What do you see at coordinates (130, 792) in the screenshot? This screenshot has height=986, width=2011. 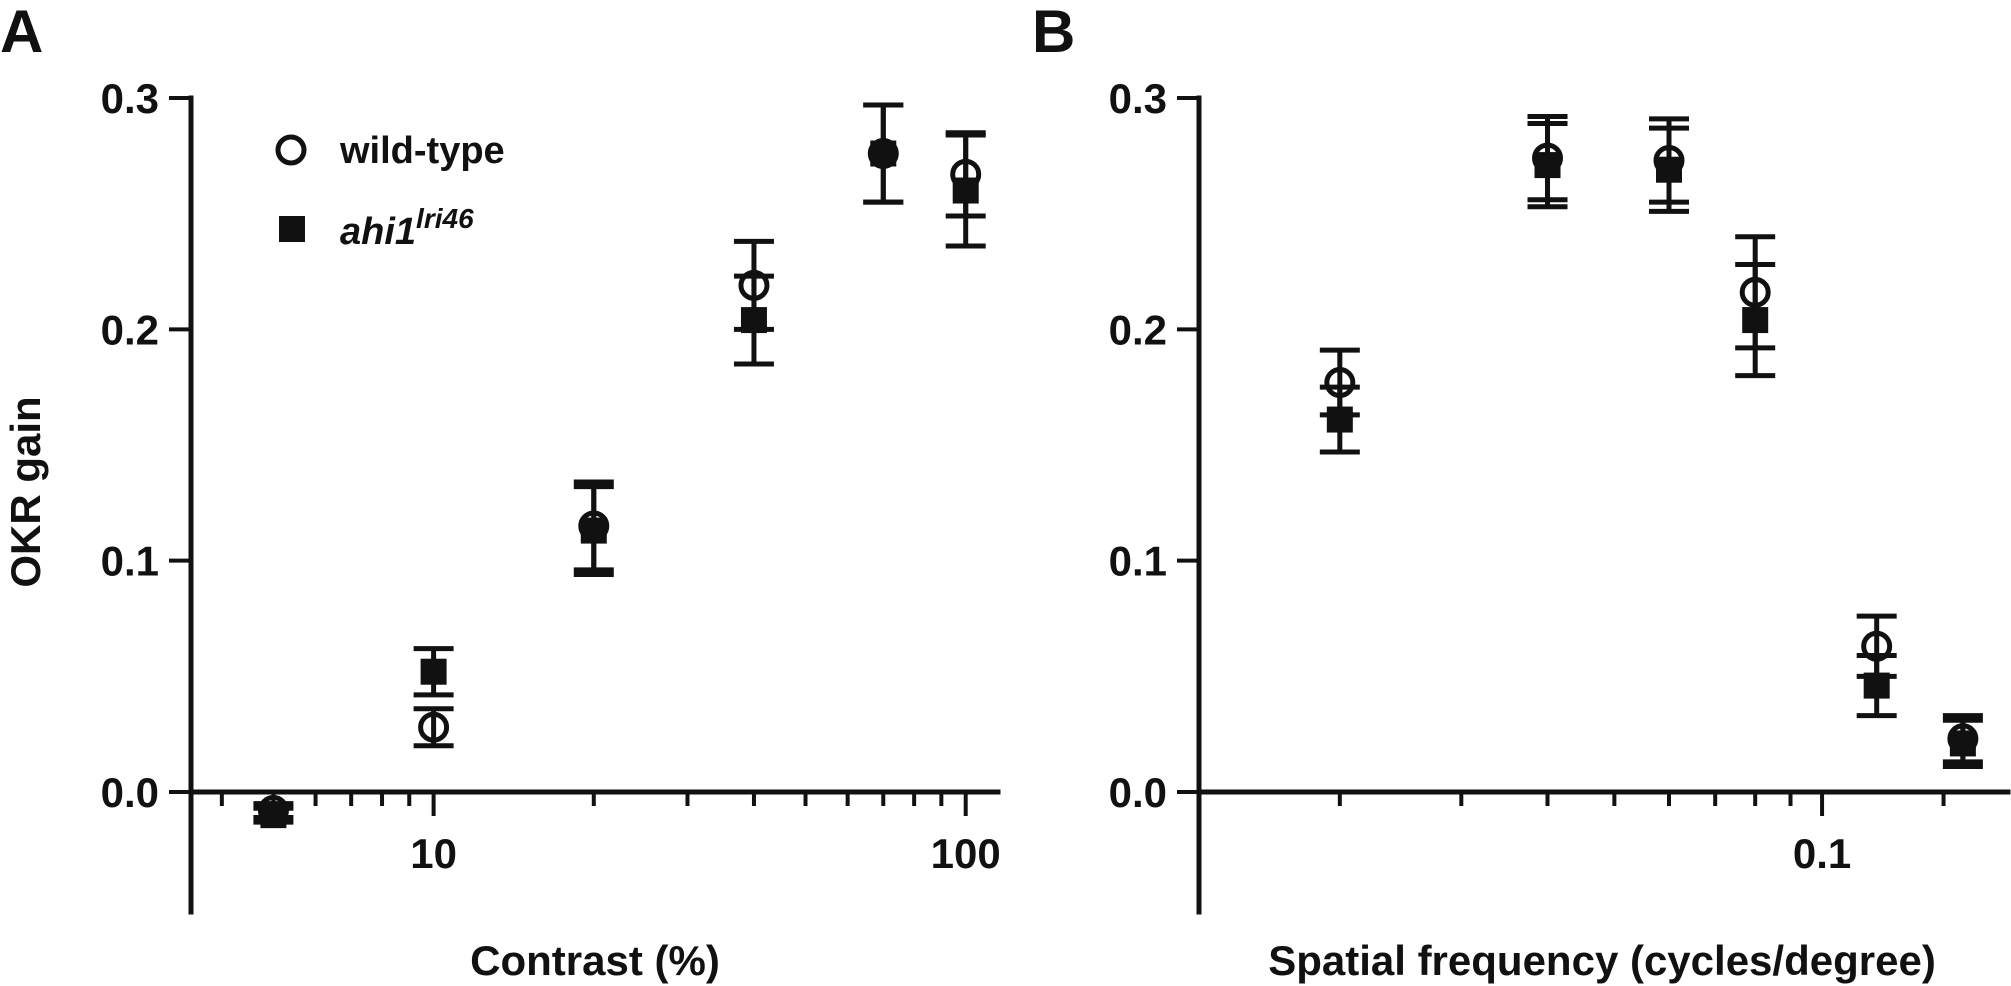 I see `panel-a-y-tick-label: 0.0` at bounding box center [130, 792].